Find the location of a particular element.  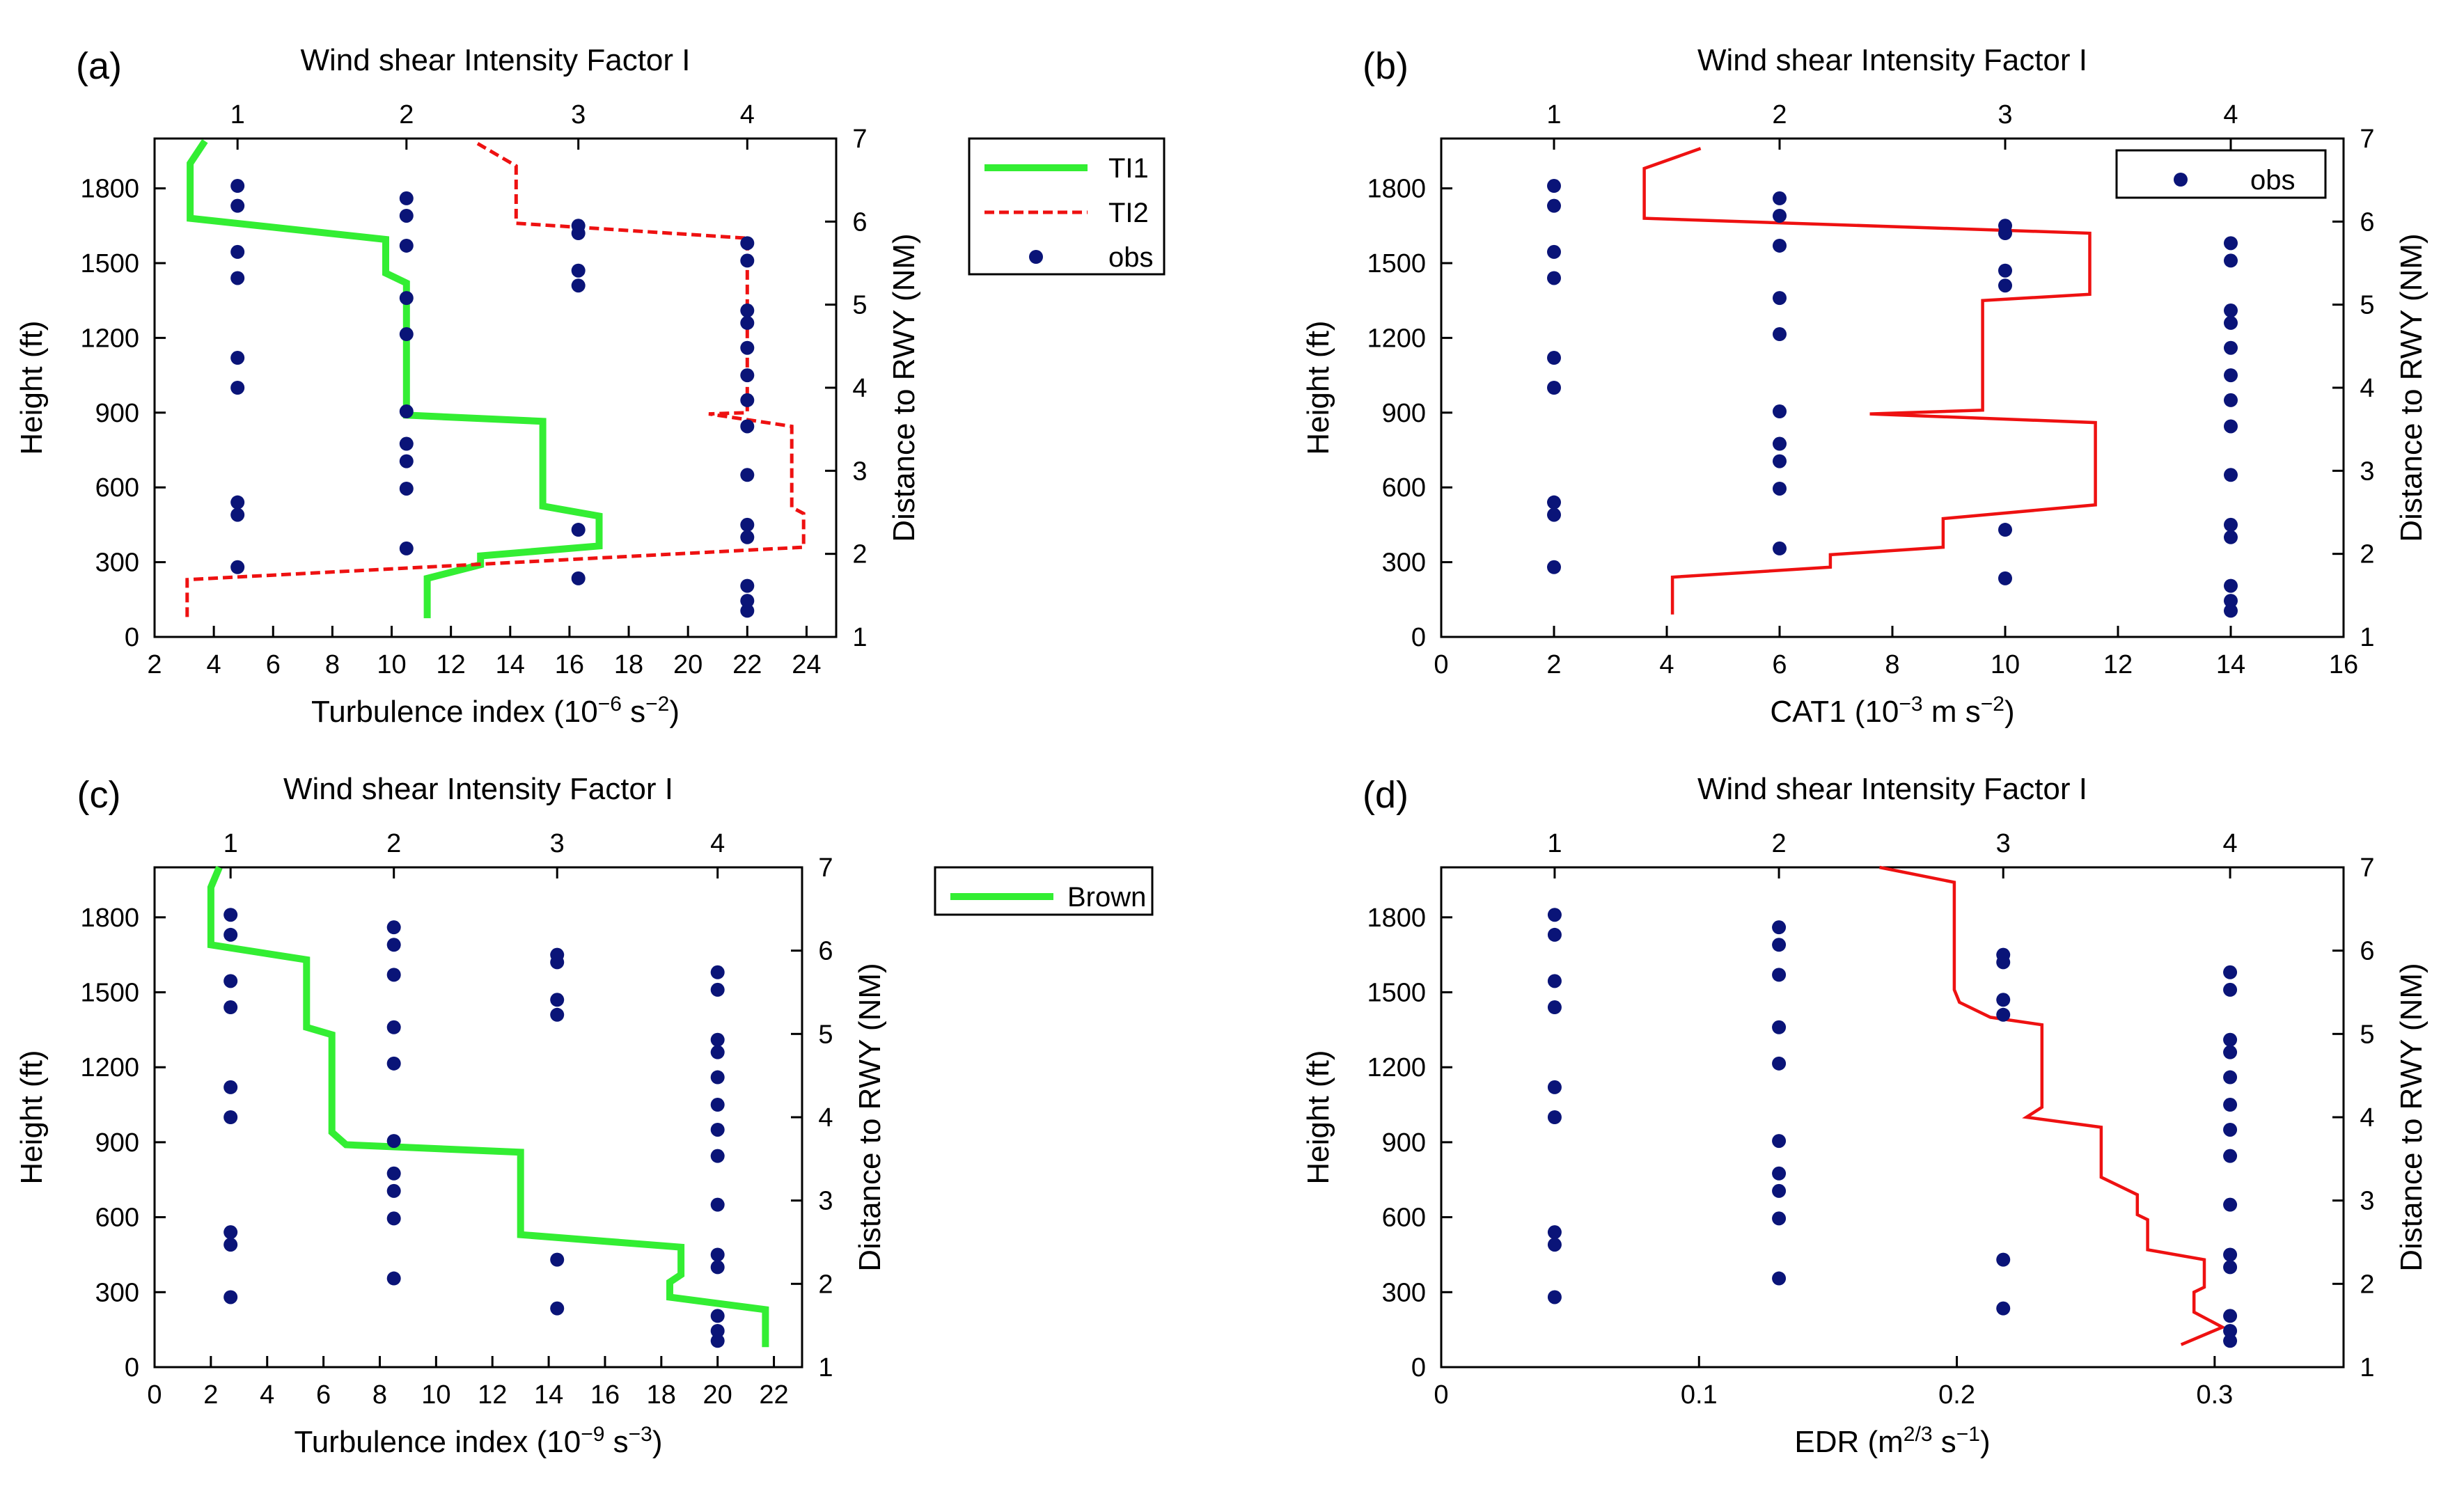

right-tick-label: 1 is located at coordinates (859, 637).